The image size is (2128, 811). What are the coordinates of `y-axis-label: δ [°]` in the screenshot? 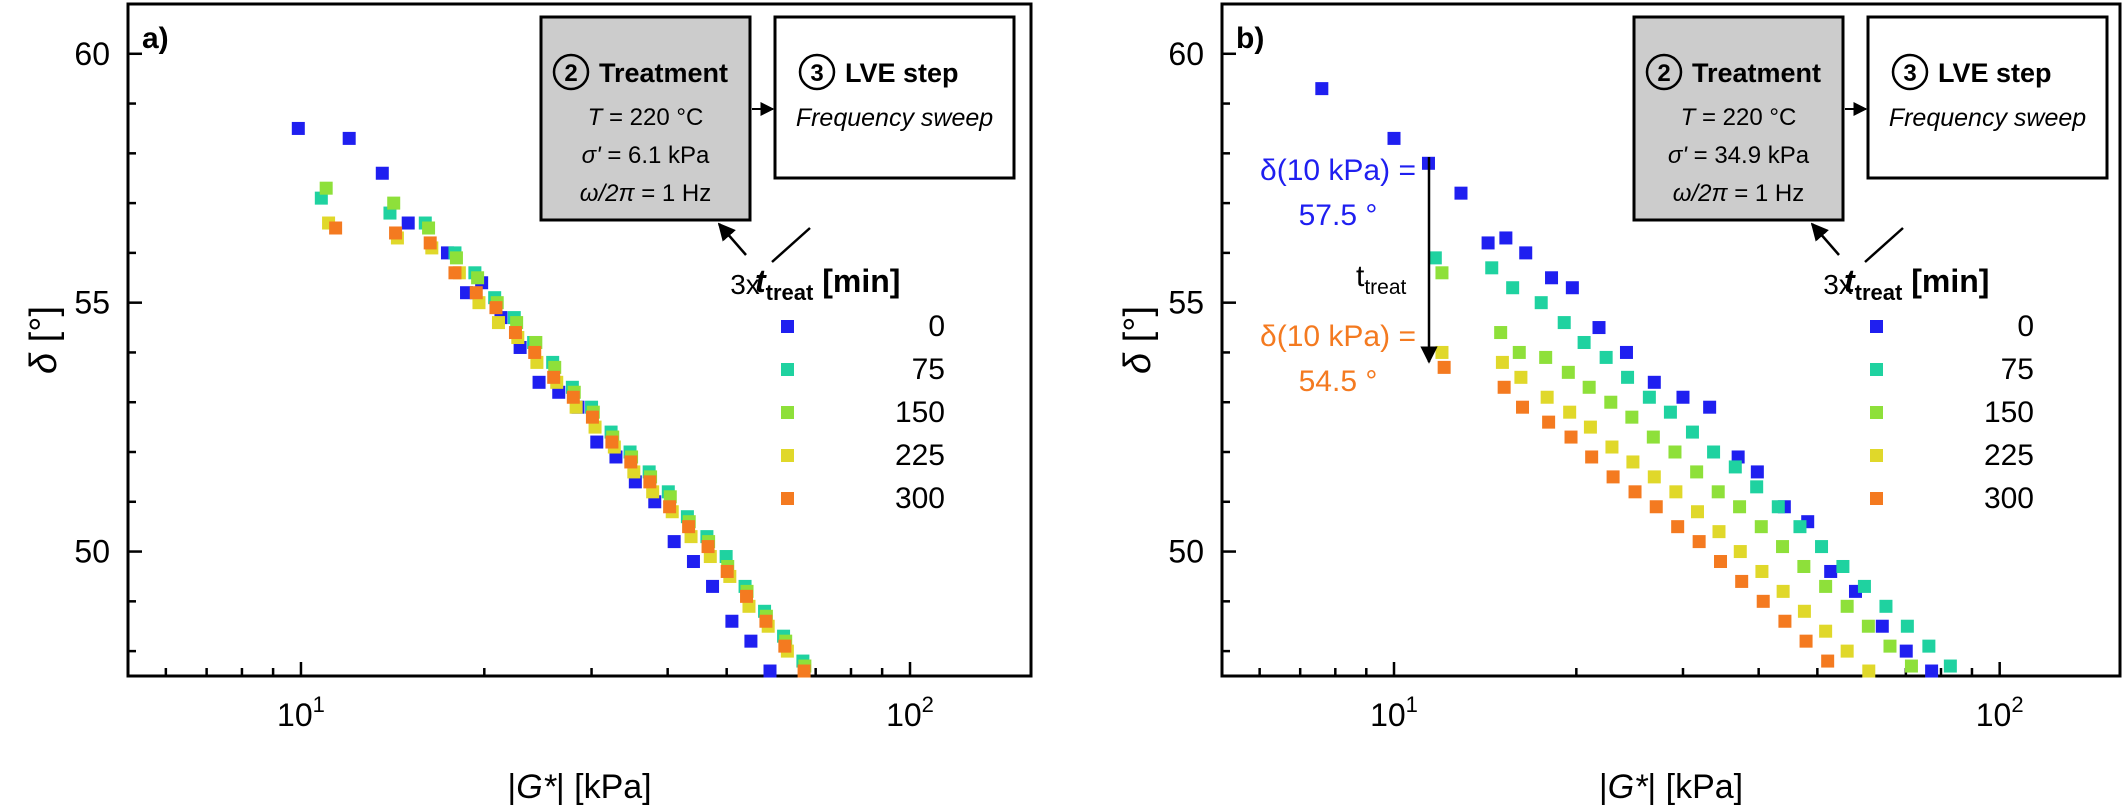 It's located at (1138, 340).